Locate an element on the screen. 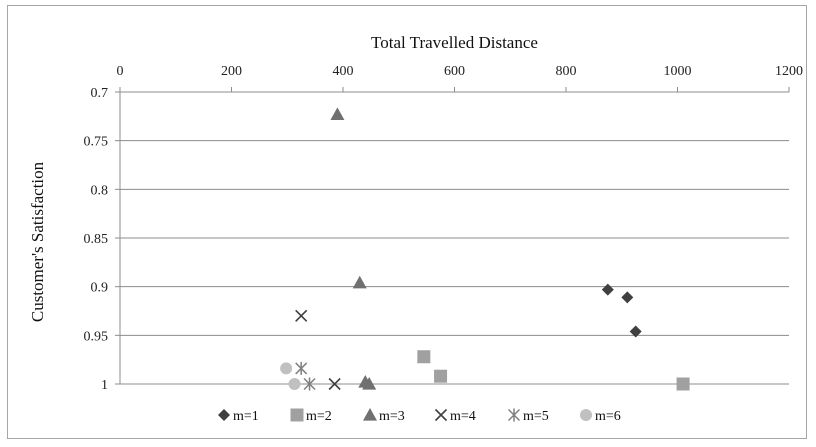 The image size is (816, 447). x-tick-label: 400 is located at coordinates (343, 71).